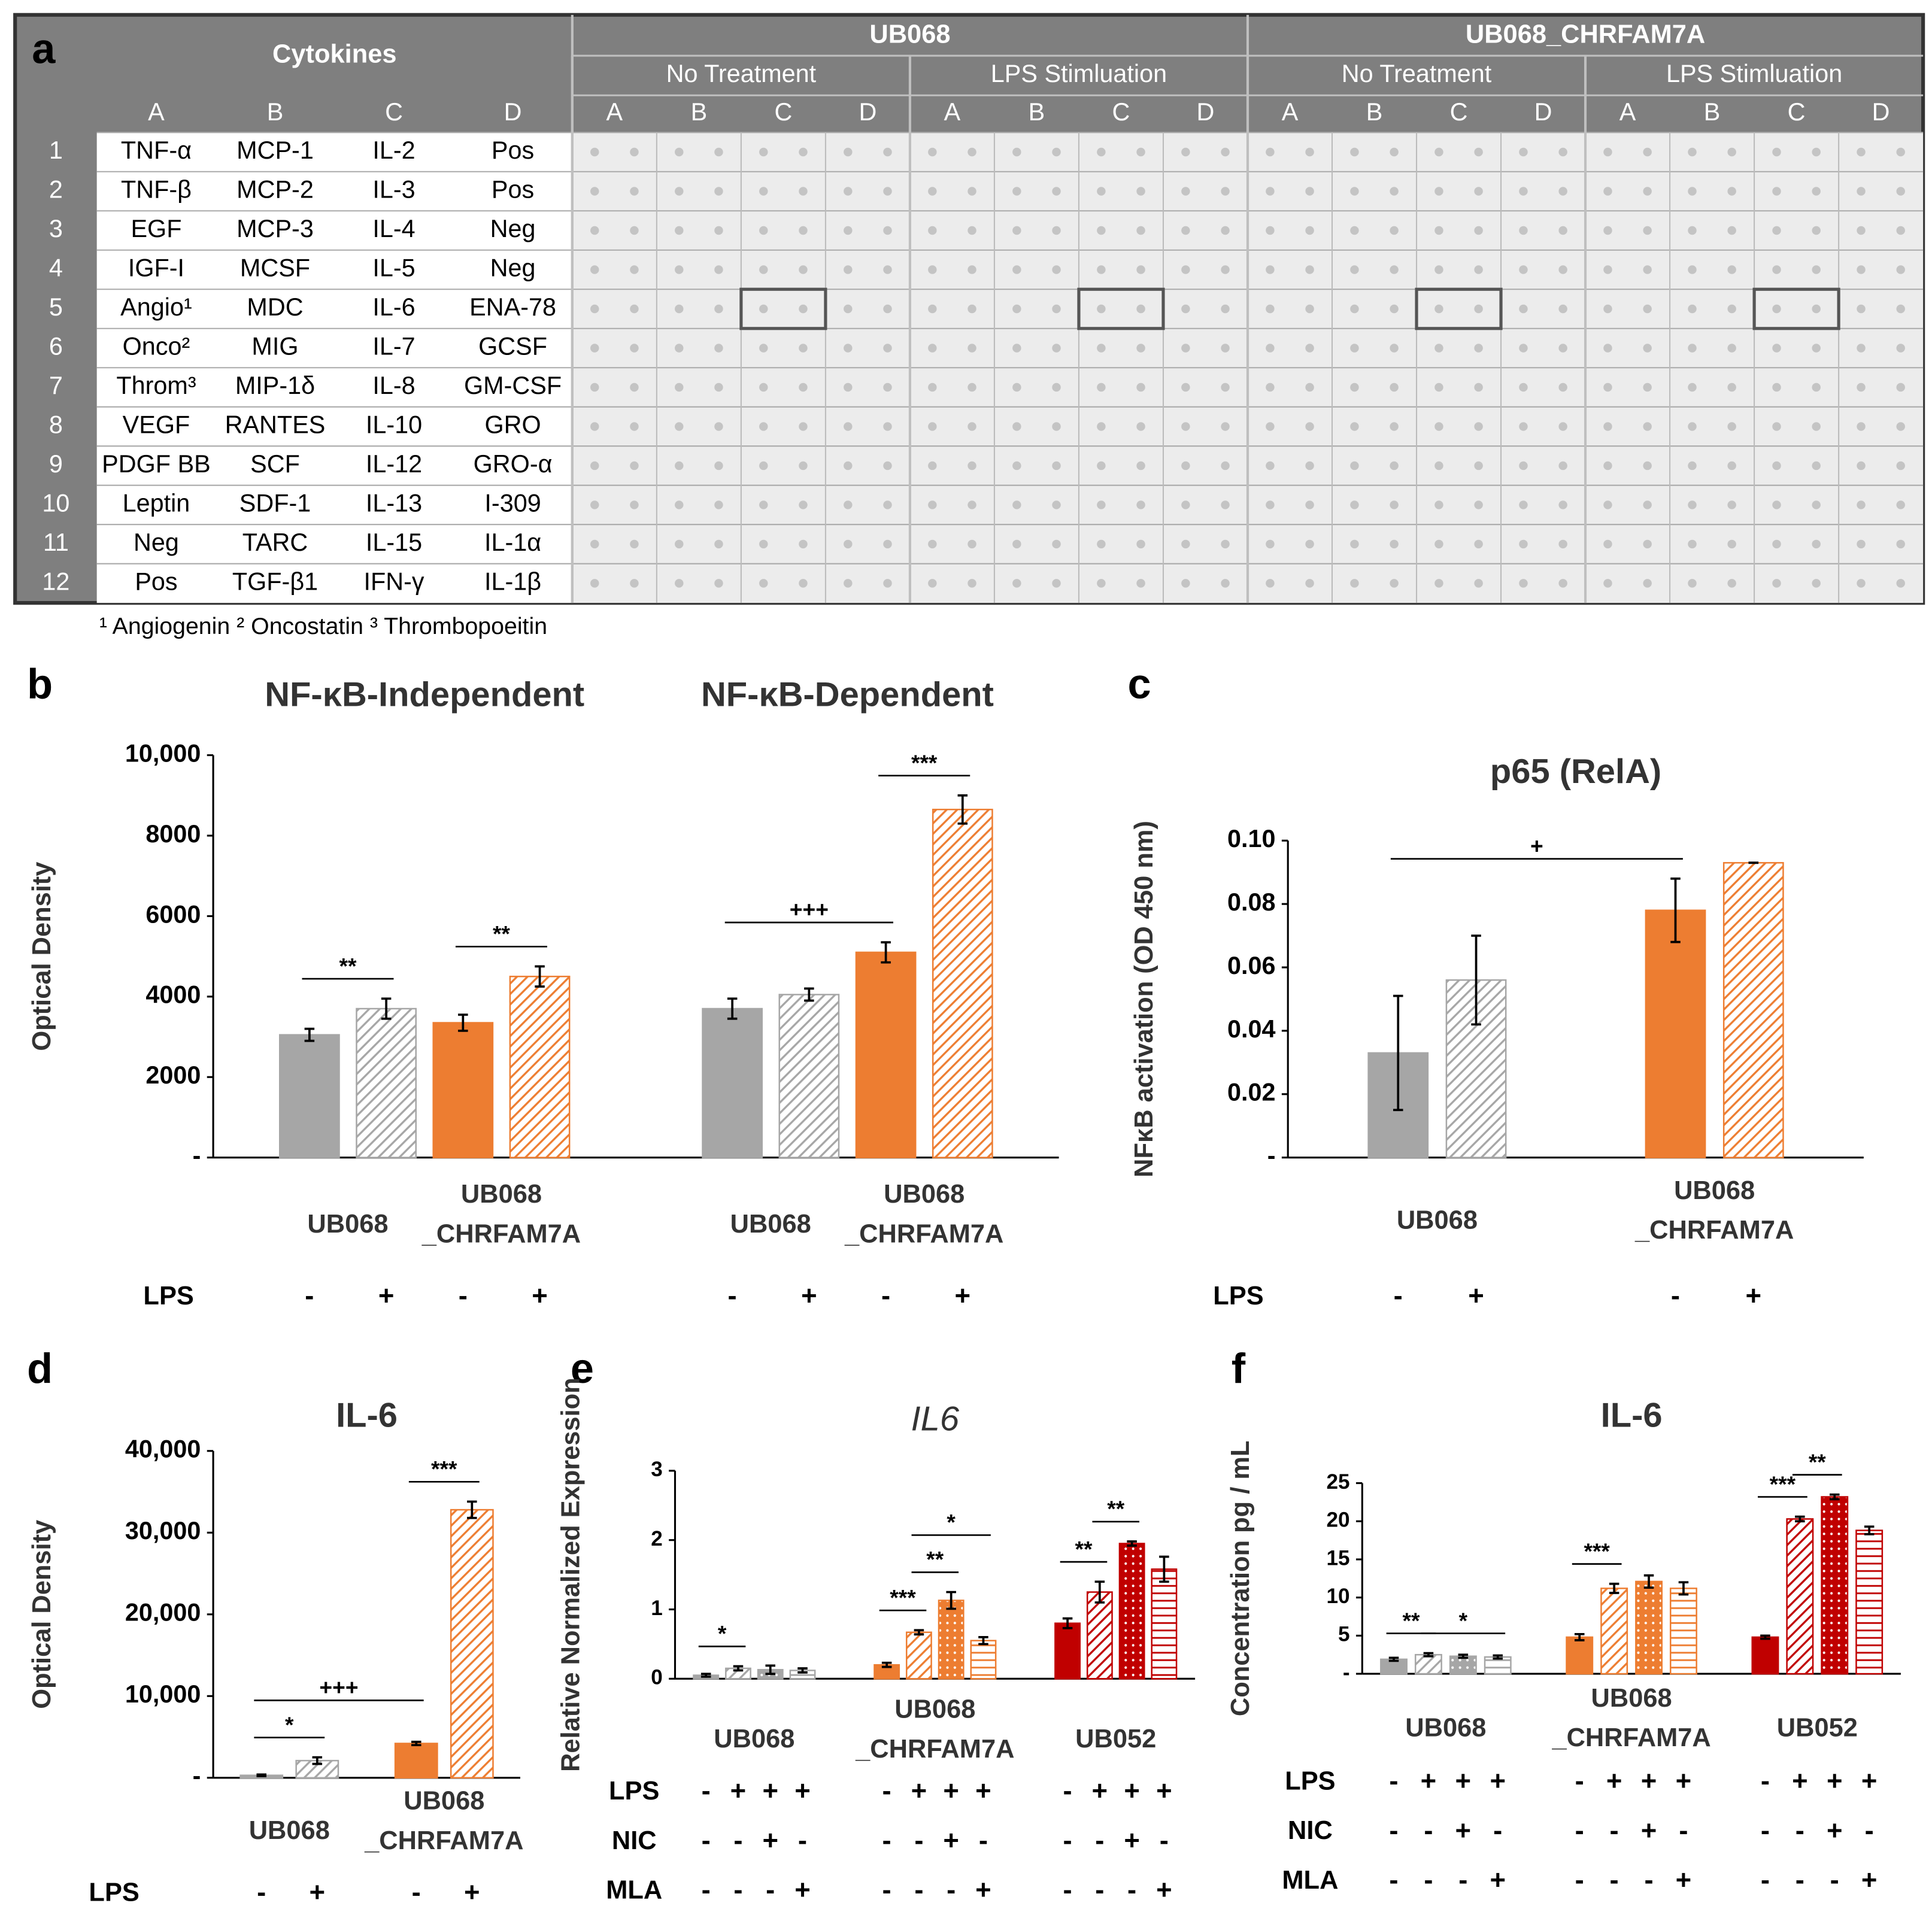 This screenshot has height=1909, width=1932. I want to click on cytokine-name: SDF-1, so click(275, 503).